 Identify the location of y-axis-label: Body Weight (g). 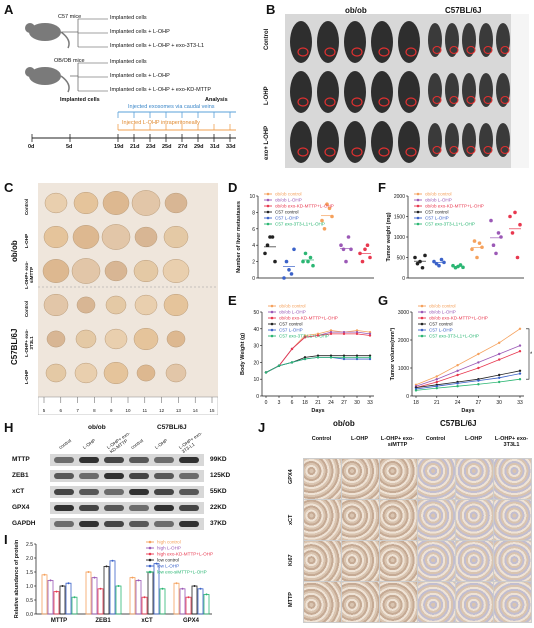
(243, 354).